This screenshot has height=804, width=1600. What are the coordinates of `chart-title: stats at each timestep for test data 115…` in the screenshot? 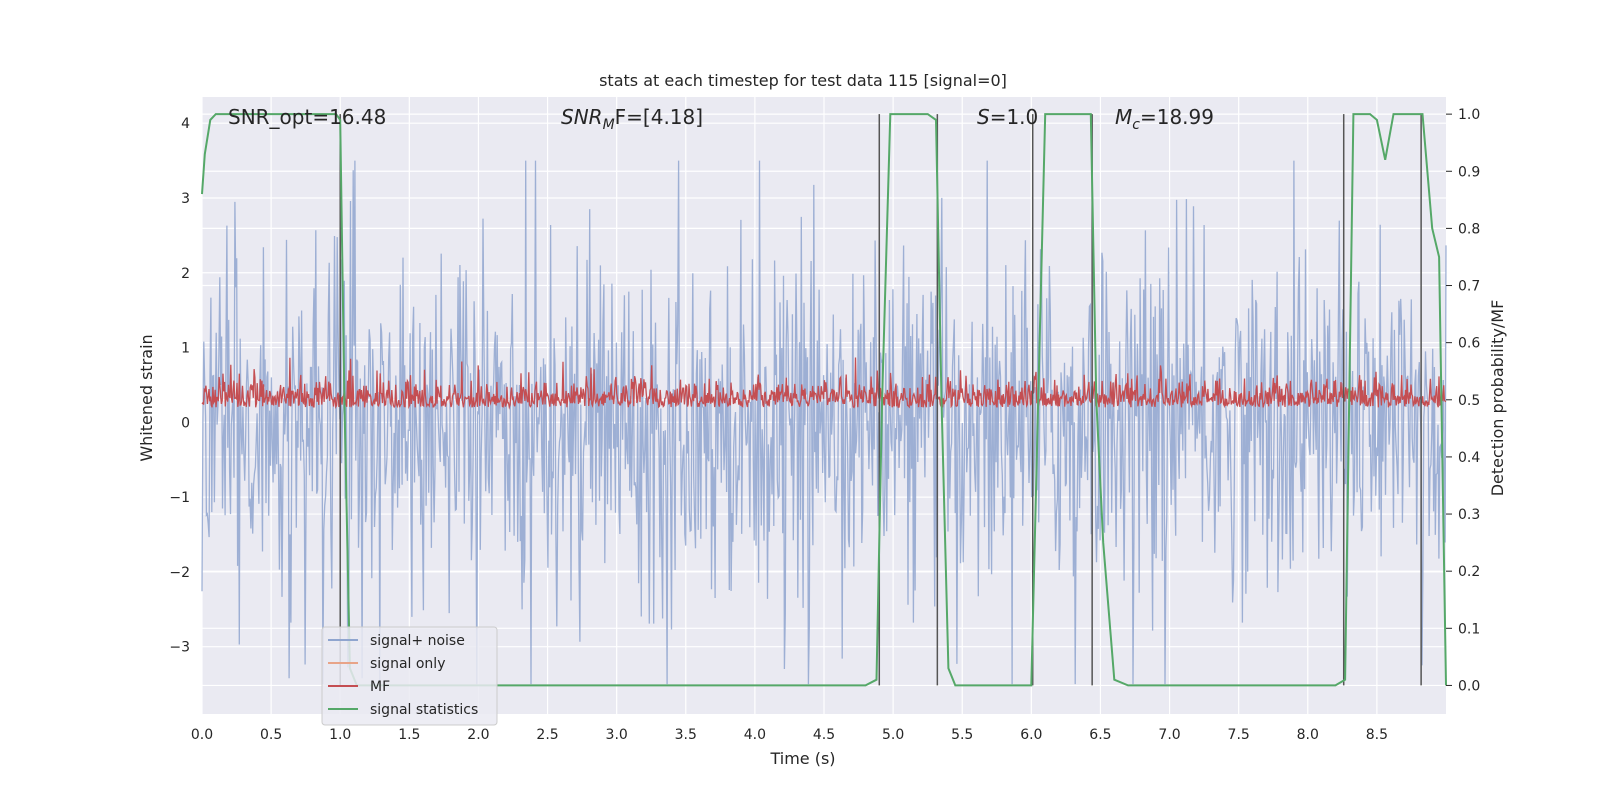 It's located at (803, 80).